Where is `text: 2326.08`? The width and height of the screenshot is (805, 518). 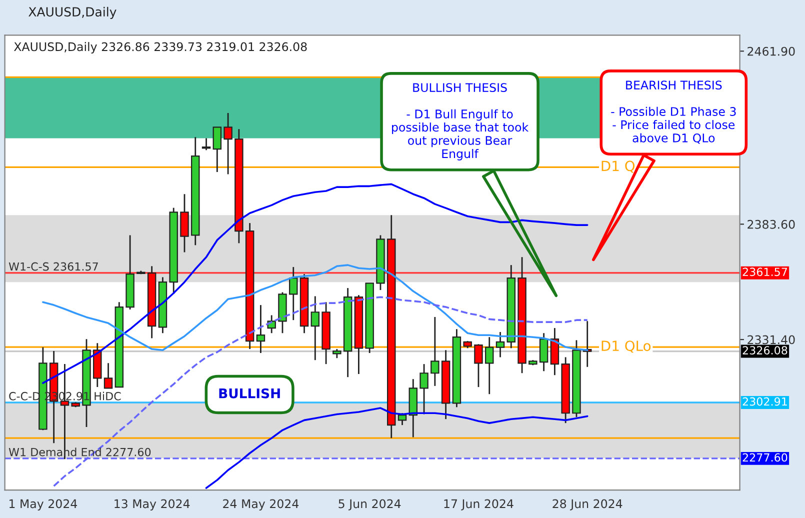
text: 2326.08 is located at coordinates (765, 350).